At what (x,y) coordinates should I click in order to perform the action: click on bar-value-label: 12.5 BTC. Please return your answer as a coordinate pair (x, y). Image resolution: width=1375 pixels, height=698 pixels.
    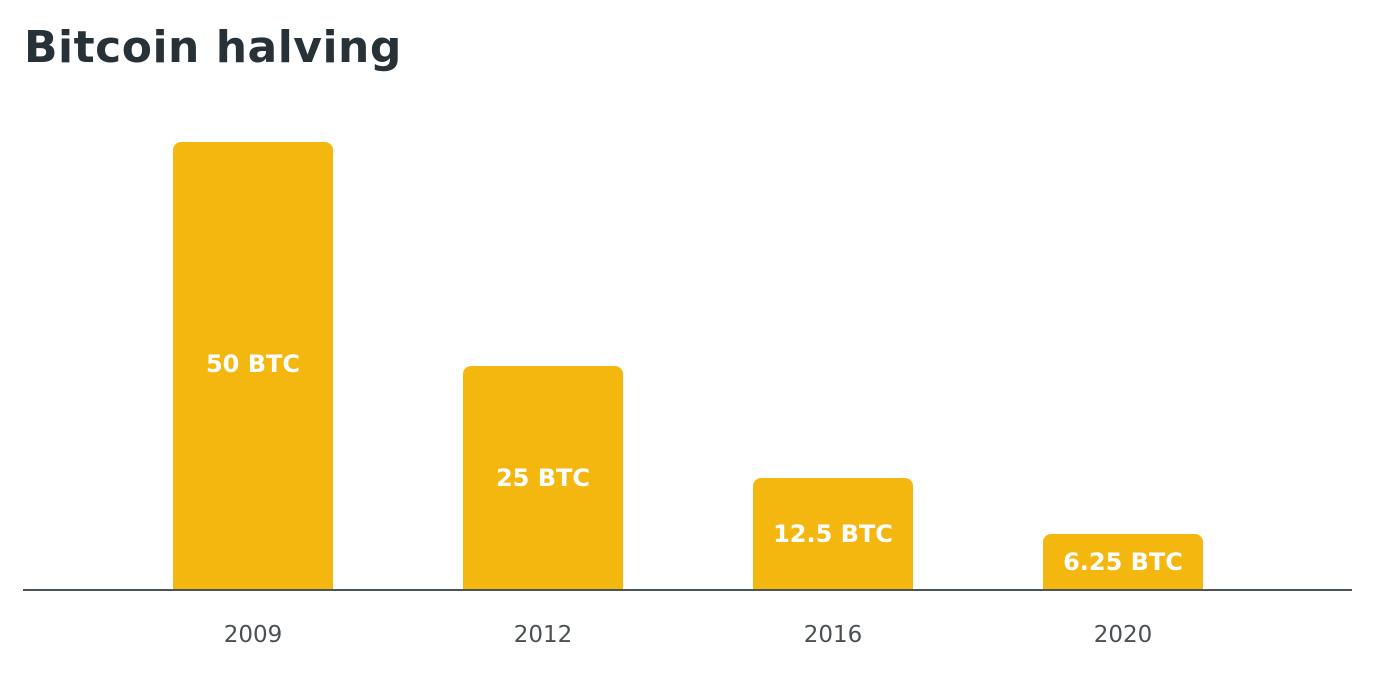
    Looking at the image, I should click on (833, 534).